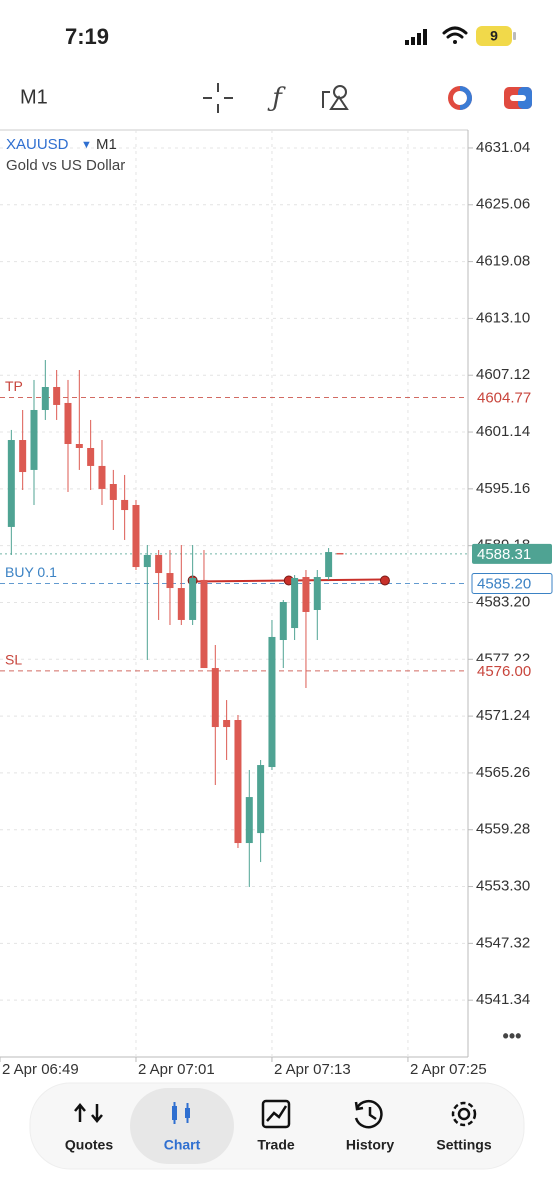 Image resolution: width=554 pixels, height=1199 pixels. Describe the element at coordinates (34, 97) in the screenshot. I see `timeframe-button: M1` at that location.